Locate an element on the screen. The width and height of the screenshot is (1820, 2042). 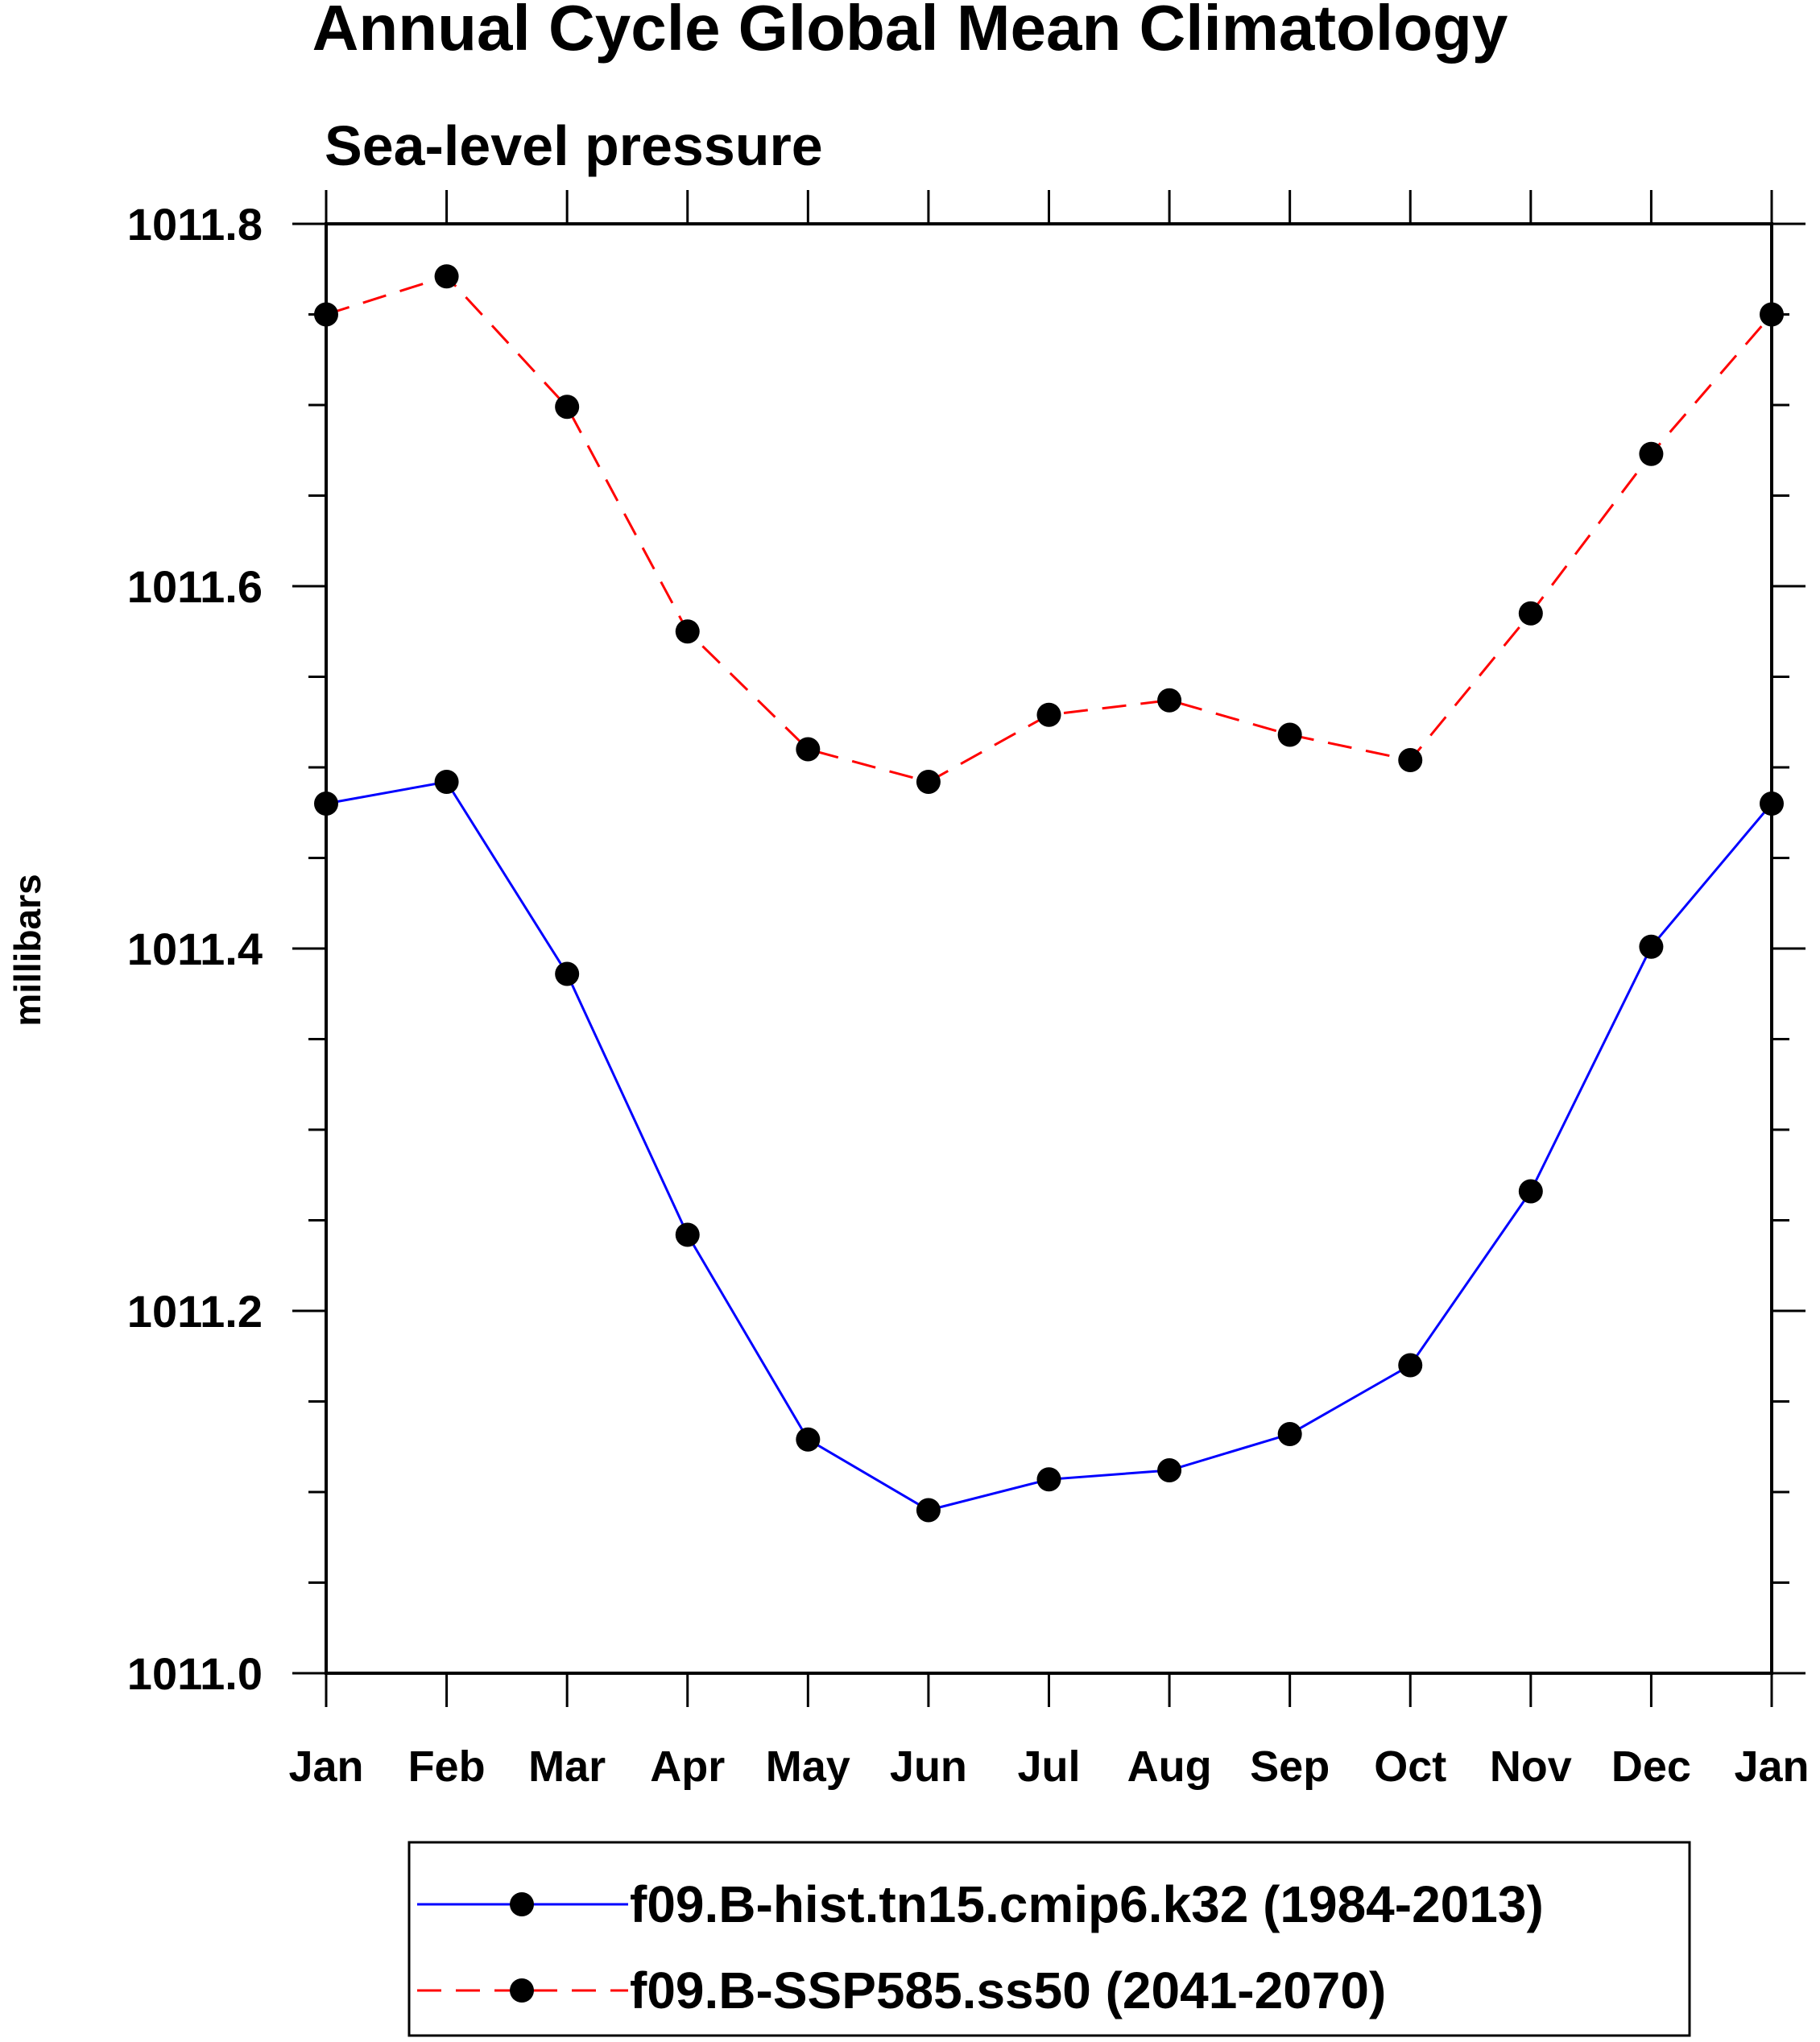
x-tick-label: Jul is located at coordinates (1048, 1766).